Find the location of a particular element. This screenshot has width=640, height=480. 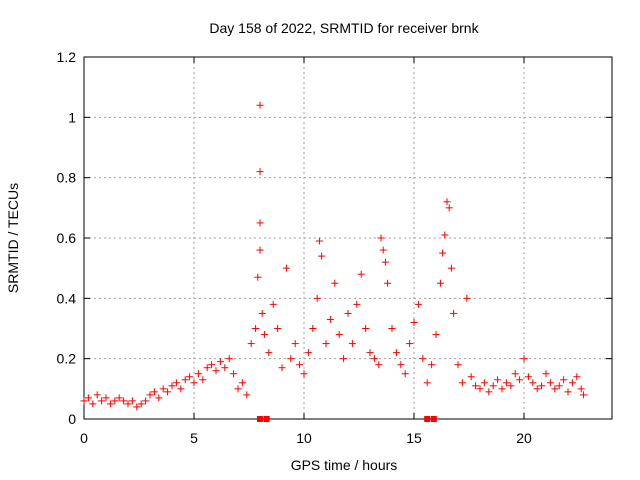

y-tick-label: 1.2 is located at coordinates (67, 57).